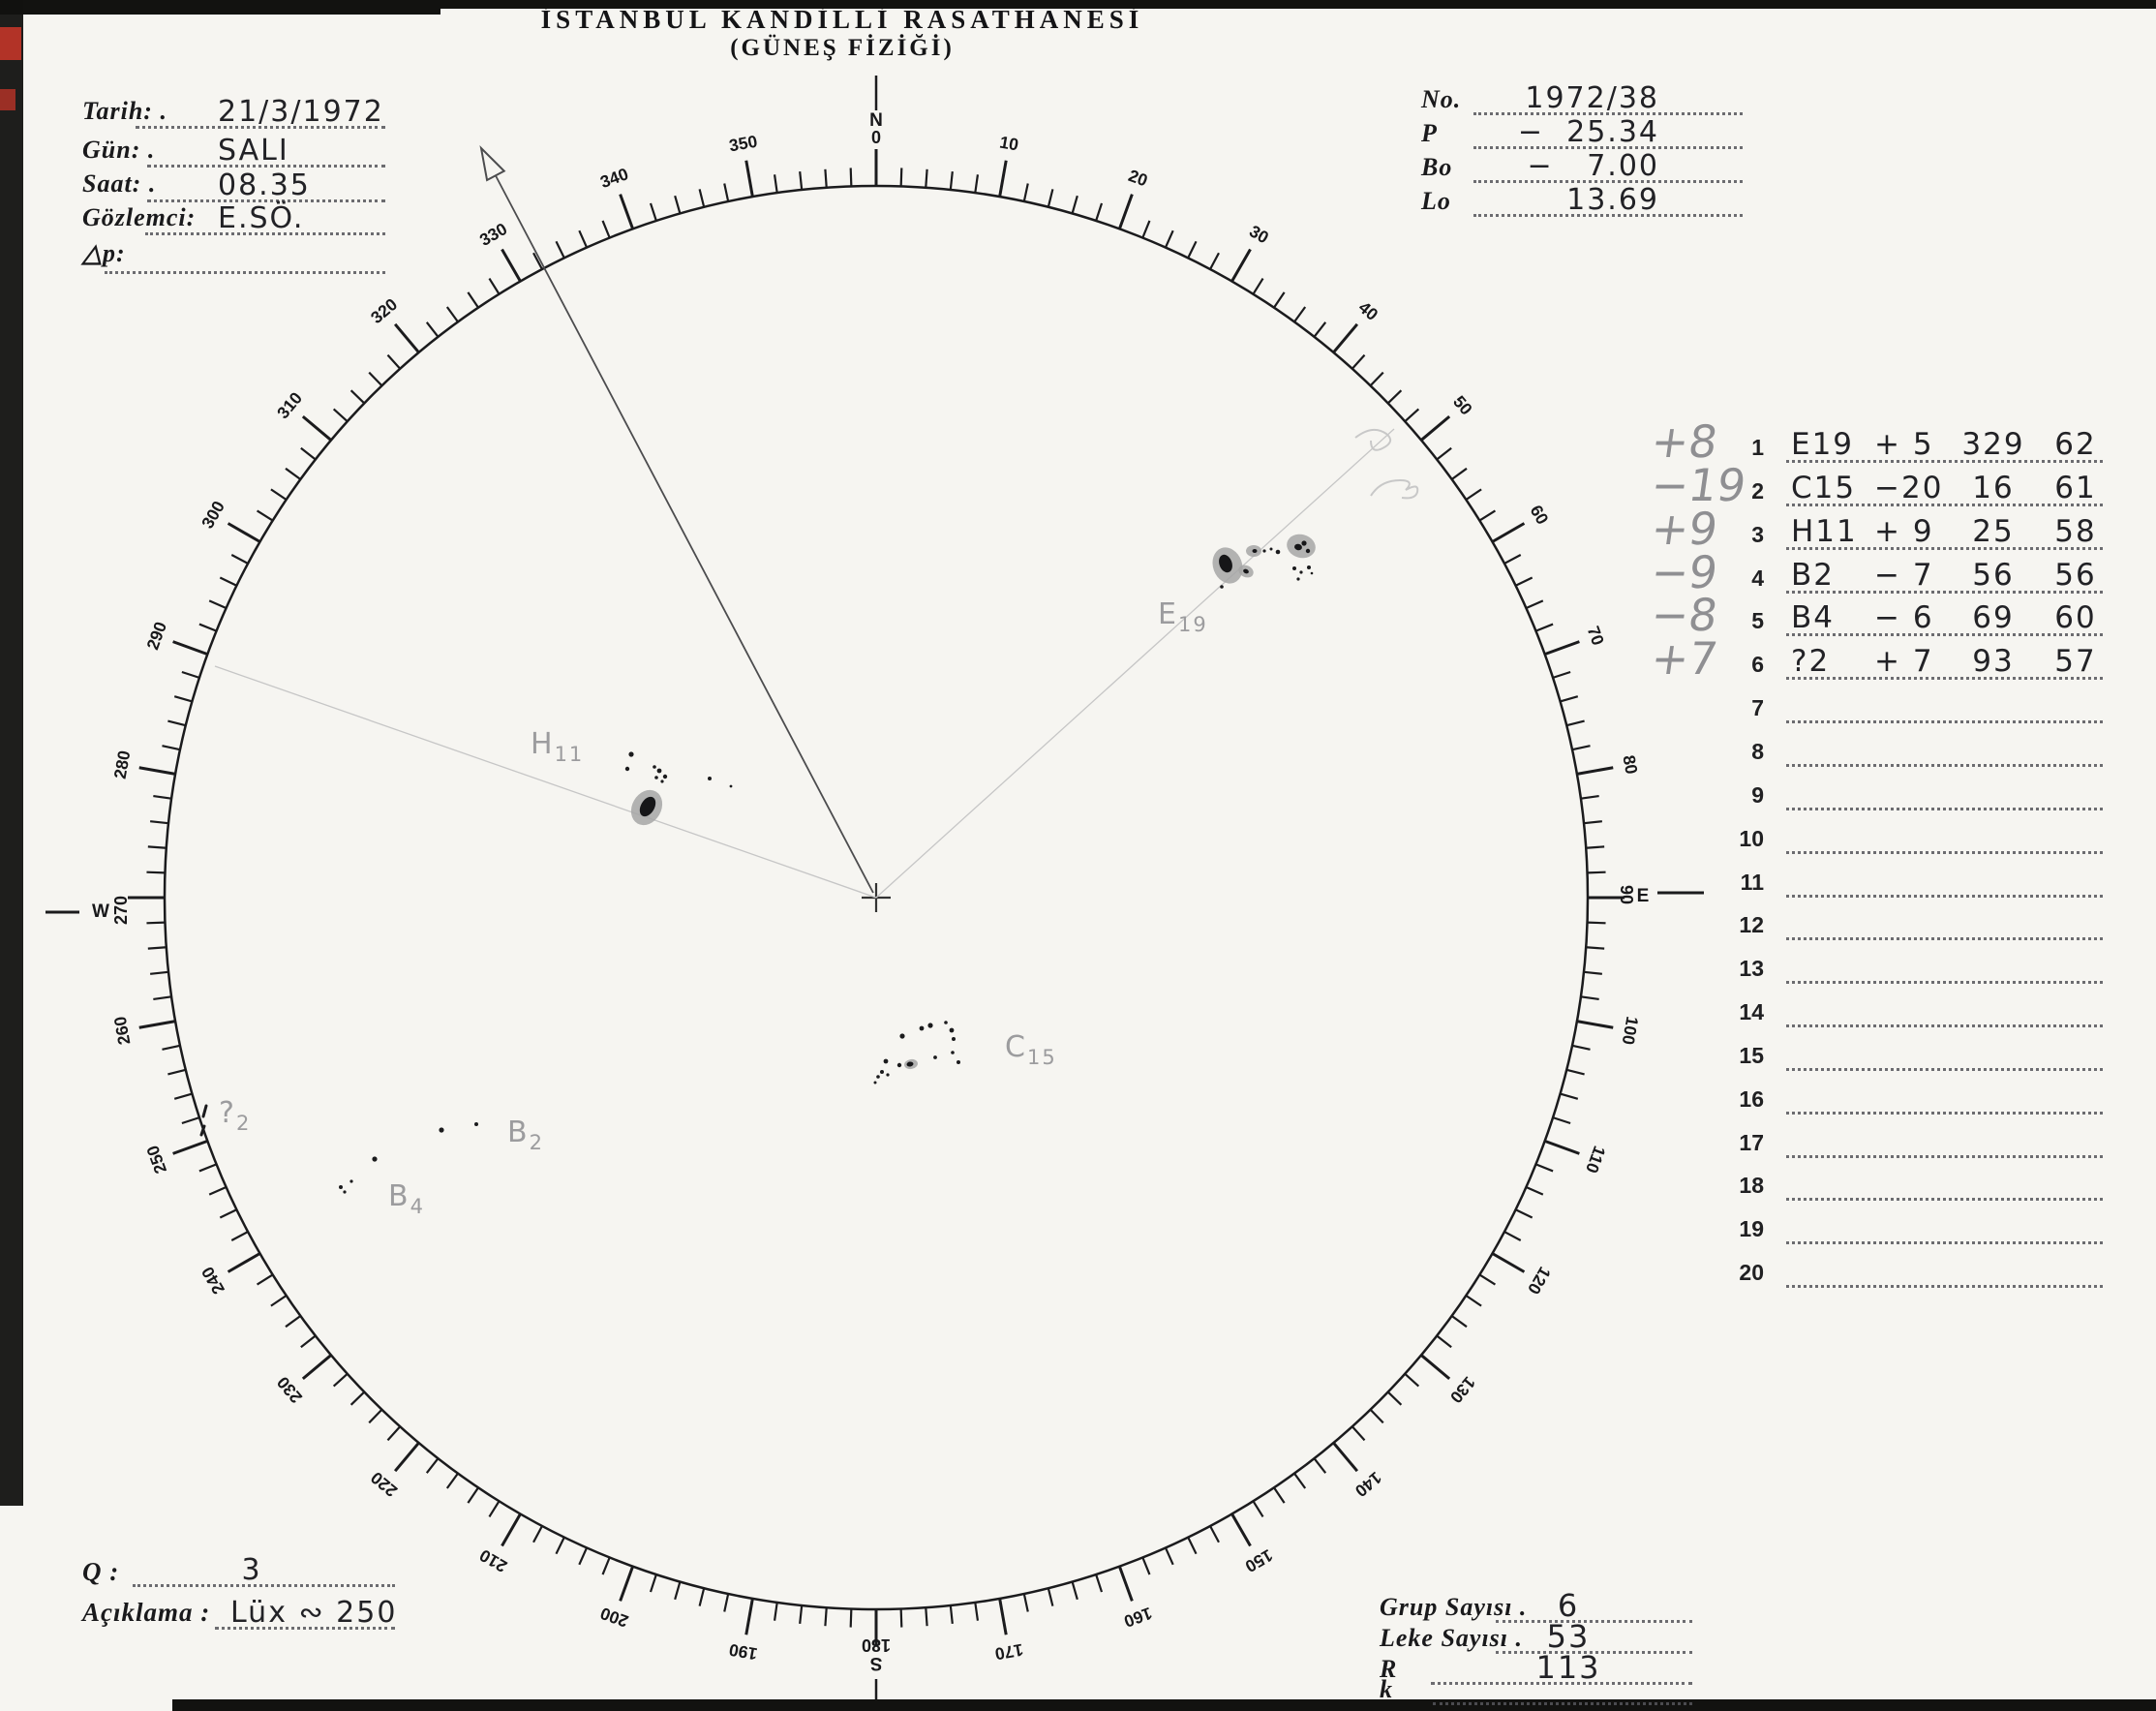 The height and width of the screenshot is (1711, 2156). Describe the element at coordinates (1752, 1186) in the screenshot. I see `table-row-number: 18` at that location.